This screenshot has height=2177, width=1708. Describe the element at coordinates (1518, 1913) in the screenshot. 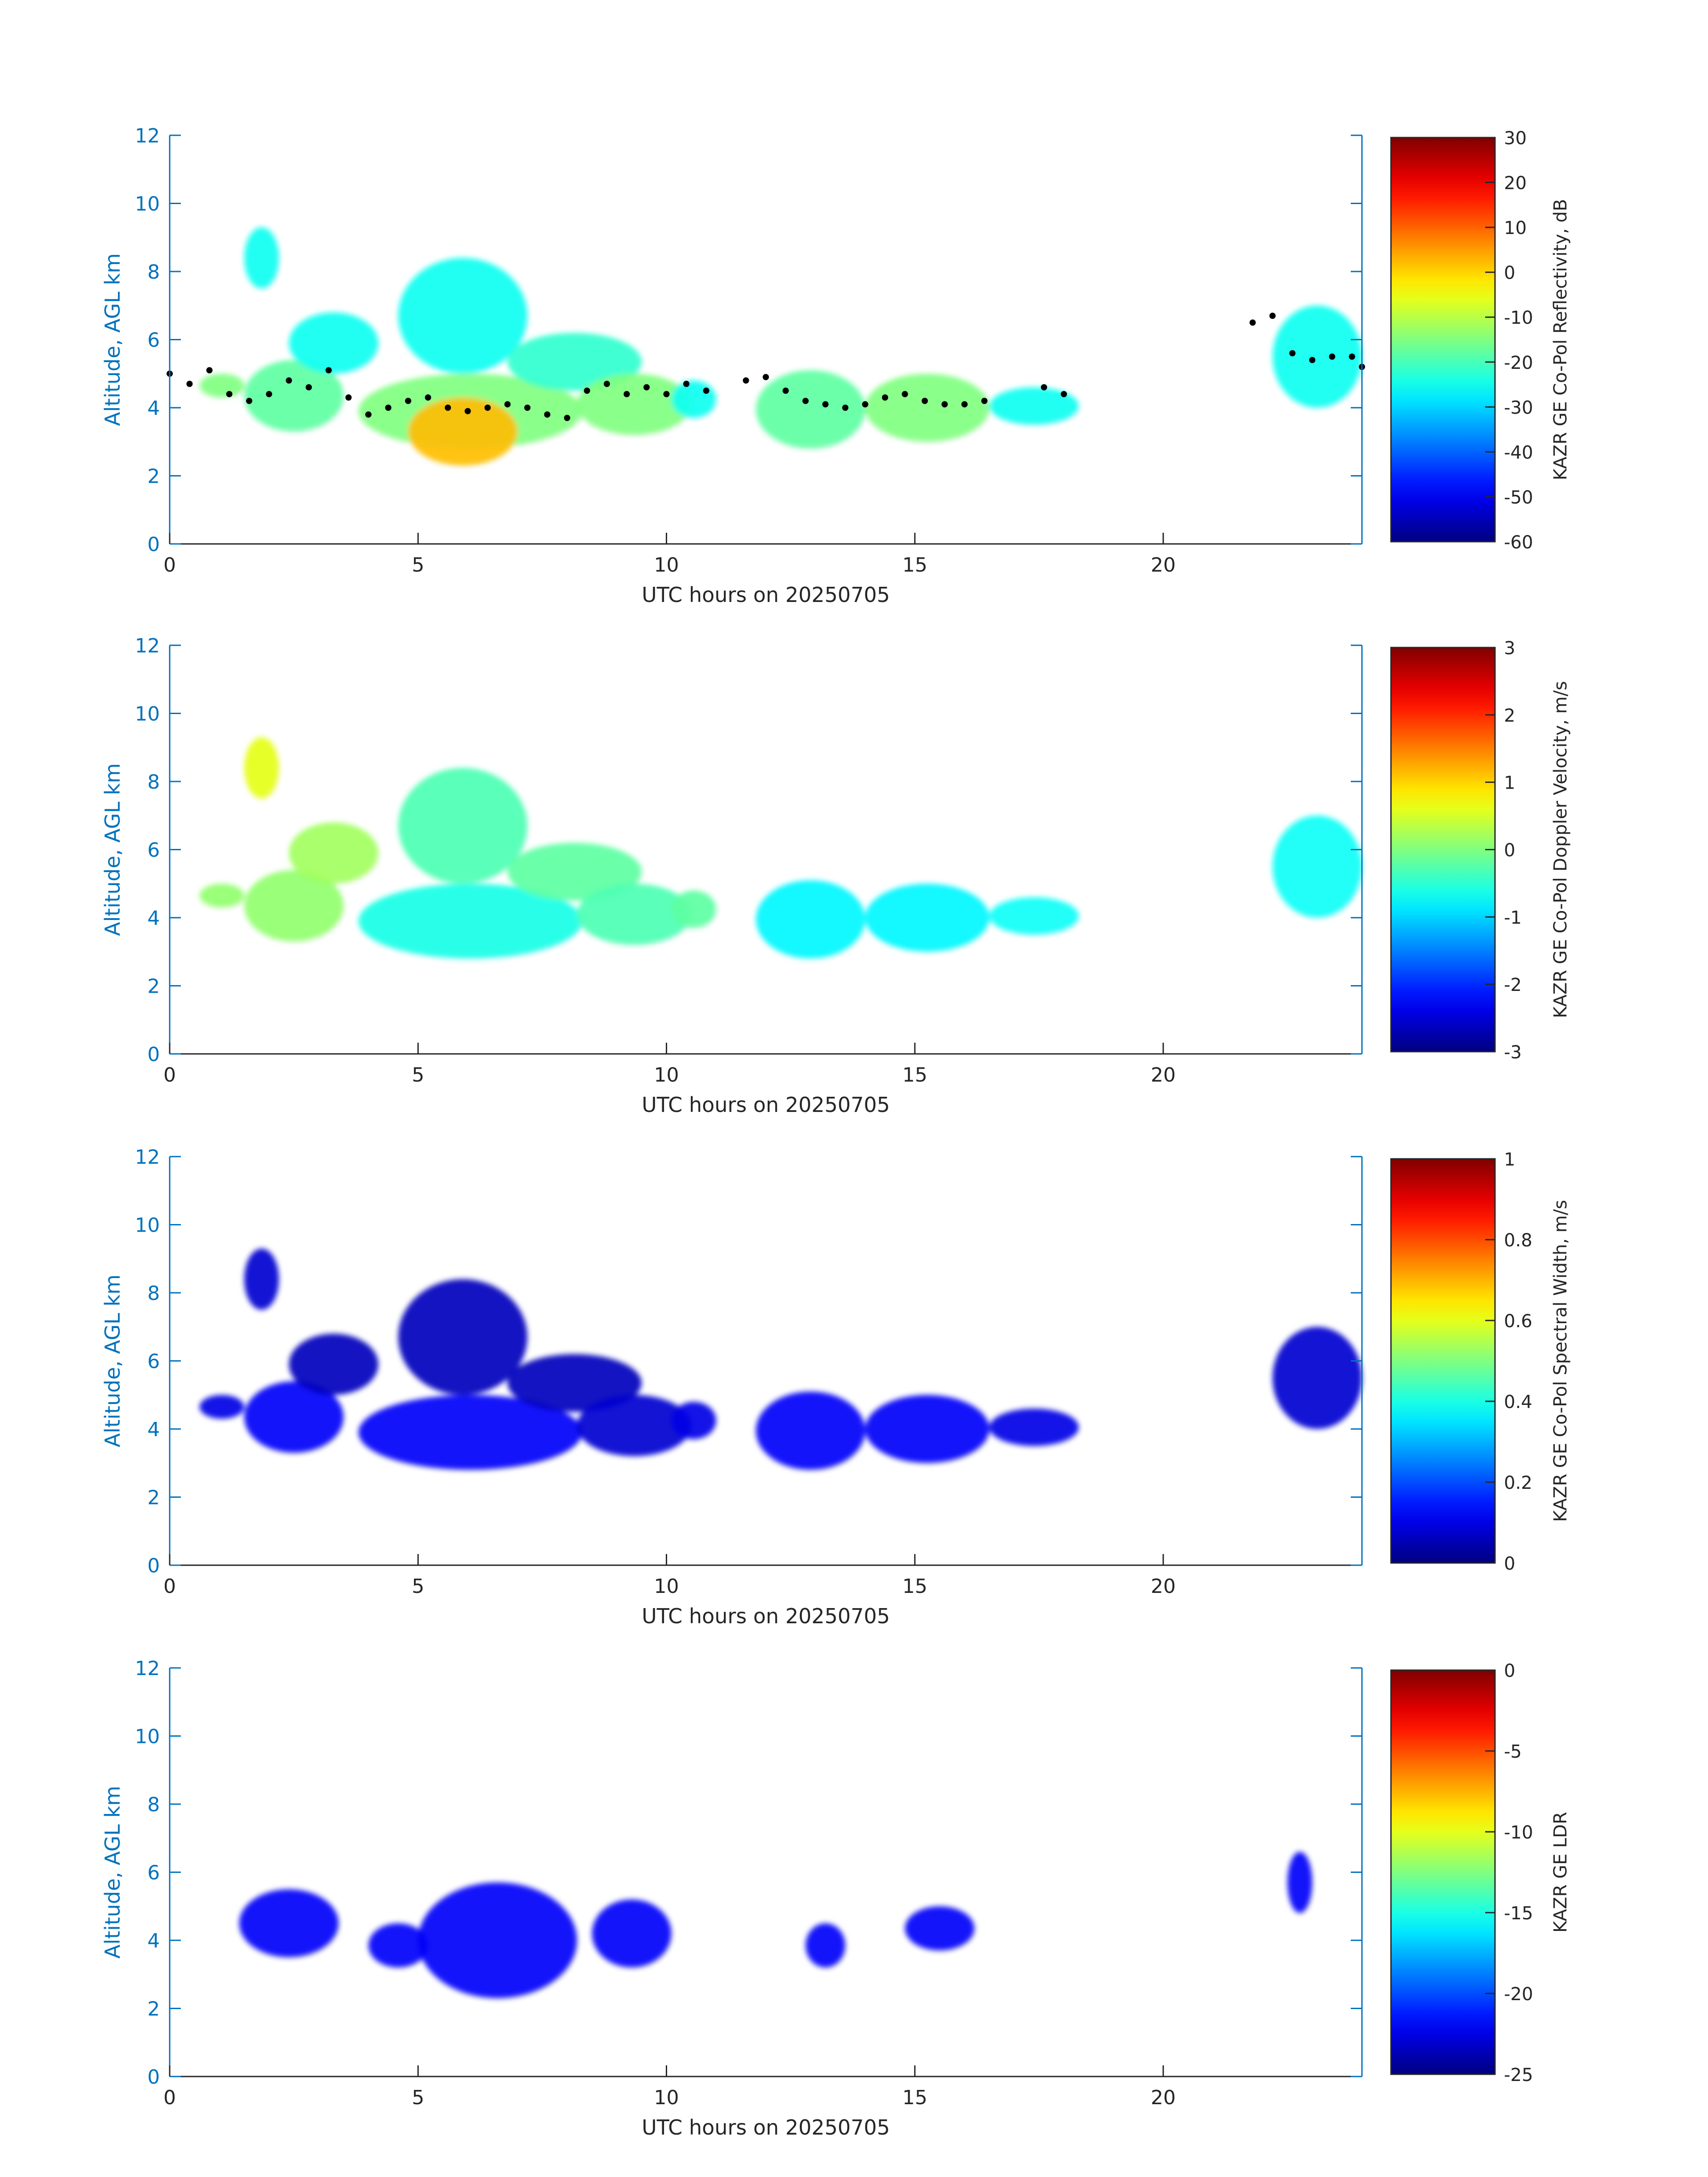

I see `colorbar-tick-label: -15` at that location.